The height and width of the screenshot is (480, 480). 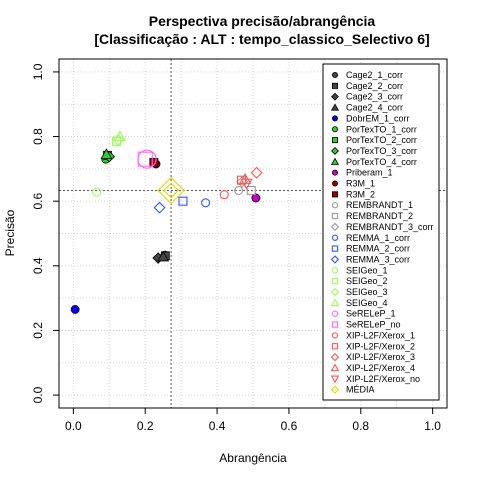 What do you see at coordinates (374, 97) in the screenshot?
I see `legend-label: Cage2_3_corr` at bounding box center [374, 97].